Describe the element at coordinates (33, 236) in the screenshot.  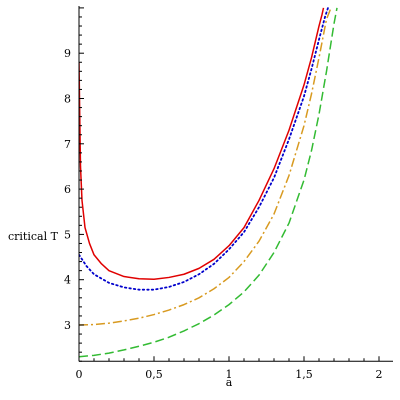
I see `y-axis-title: critical T` at that location.